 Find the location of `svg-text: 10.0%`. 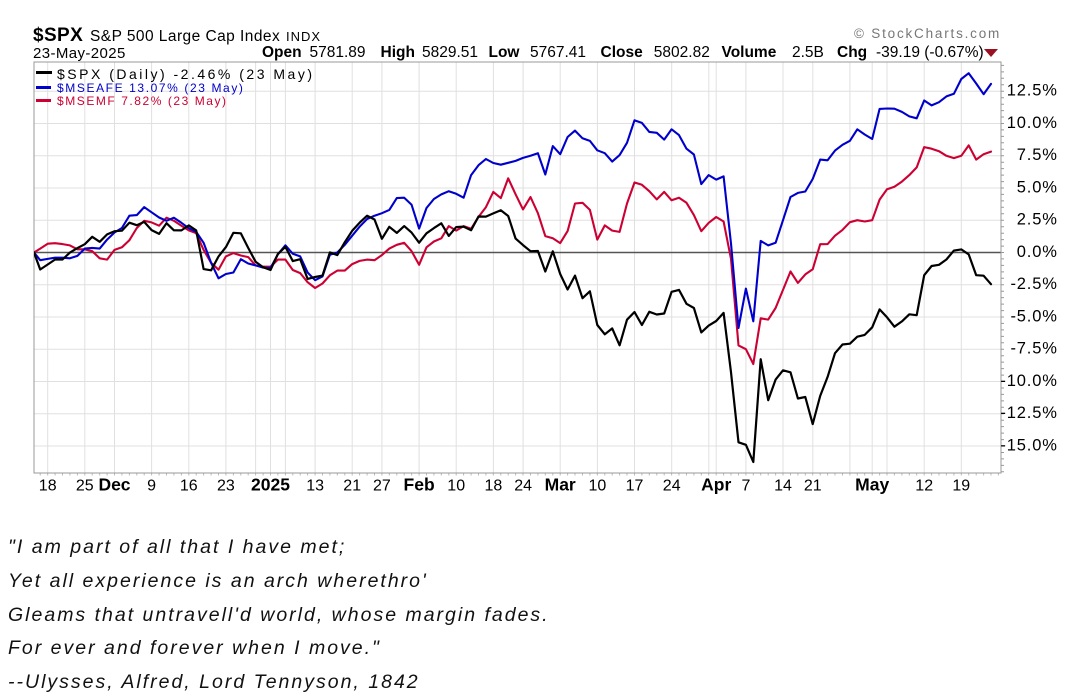

svg-text: 10.0% is located at coordinates (1032, 123).